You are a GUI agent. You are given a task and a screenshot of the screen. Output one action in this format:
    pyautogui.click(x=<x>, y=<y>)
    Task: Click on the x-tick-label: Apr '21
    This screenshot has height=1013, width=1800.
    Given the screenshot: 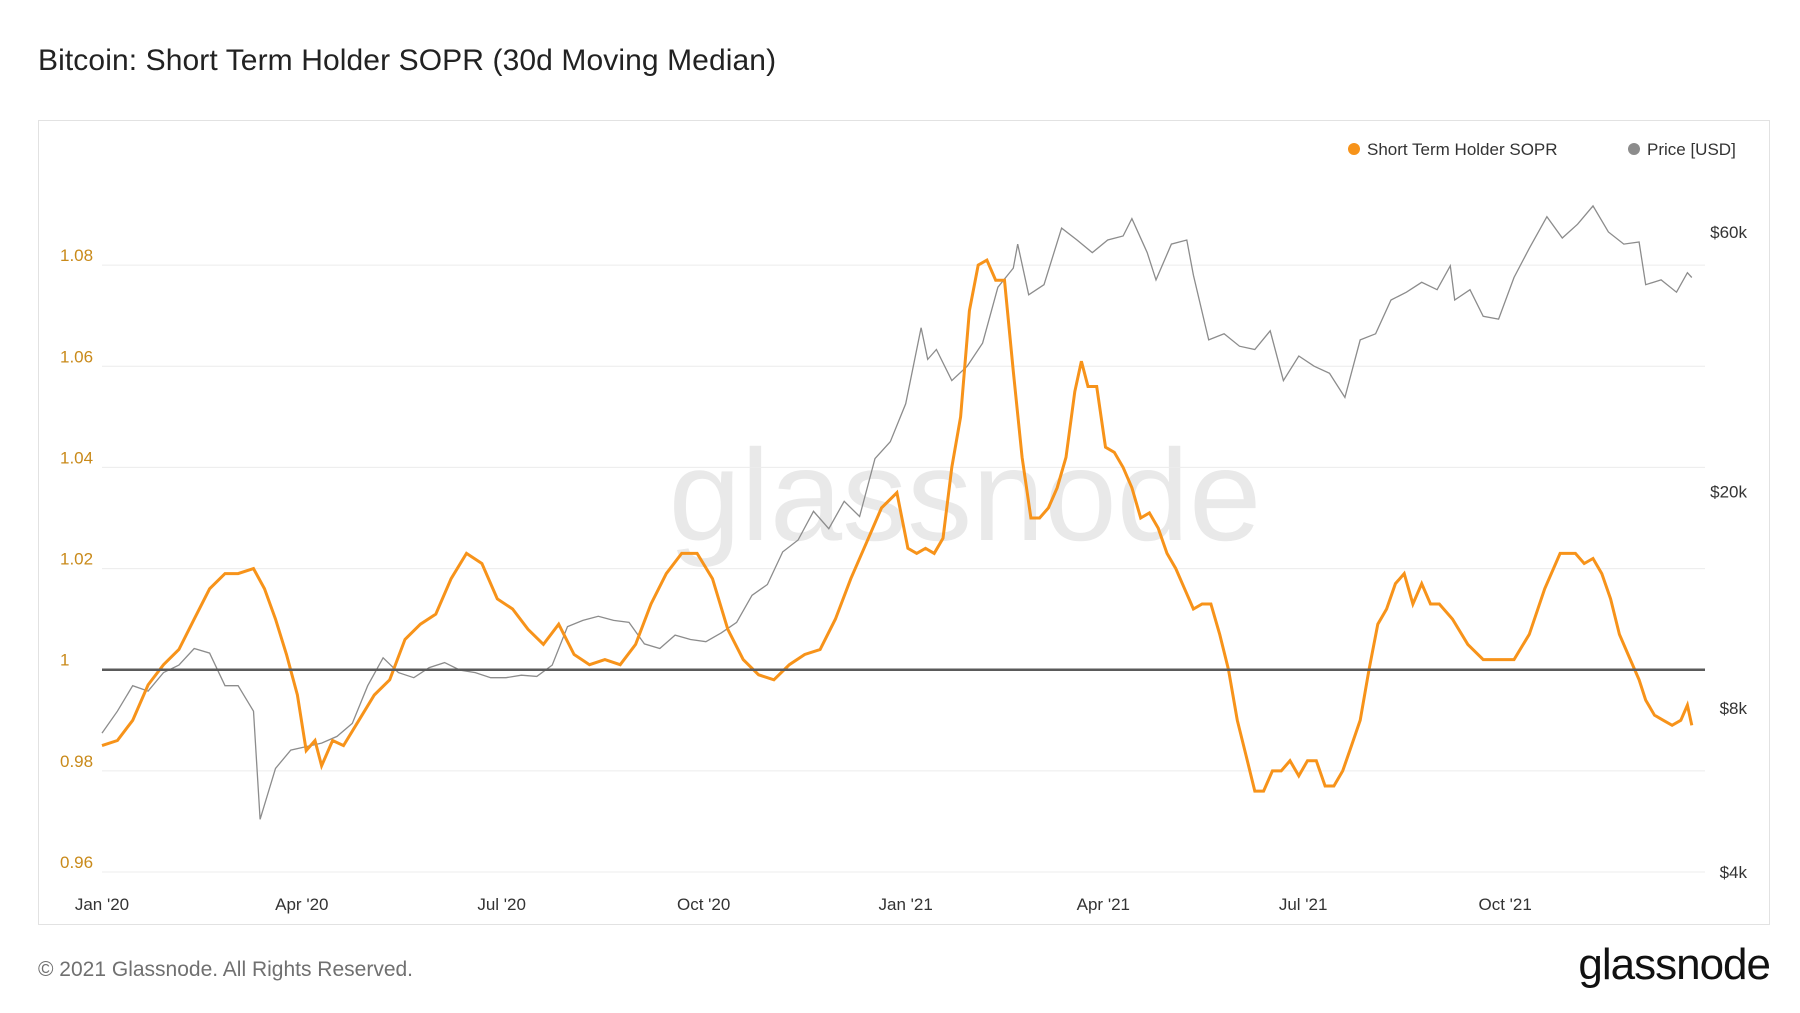 What is the action you would take?
    pyautogui.click(x=1103, y=904)
    